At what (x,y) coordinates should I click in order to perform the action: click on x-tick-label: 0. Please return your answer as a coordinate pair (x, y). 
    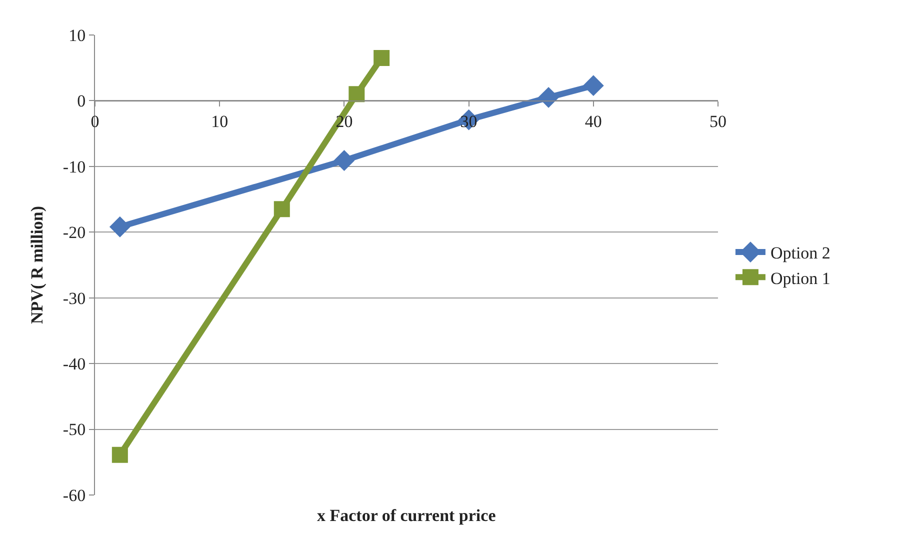
    Looking at the image, I should click on (95, 122).